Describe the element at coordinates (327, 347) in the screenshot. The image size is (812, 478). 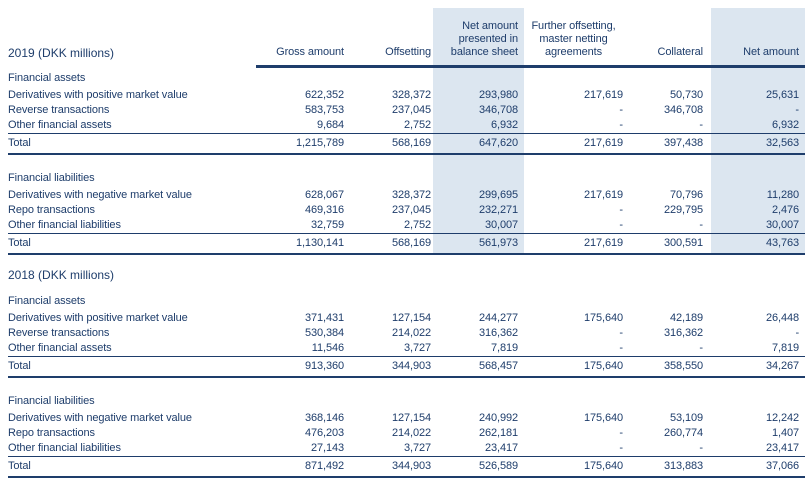
I see `cell-value: 11,546` at that location.